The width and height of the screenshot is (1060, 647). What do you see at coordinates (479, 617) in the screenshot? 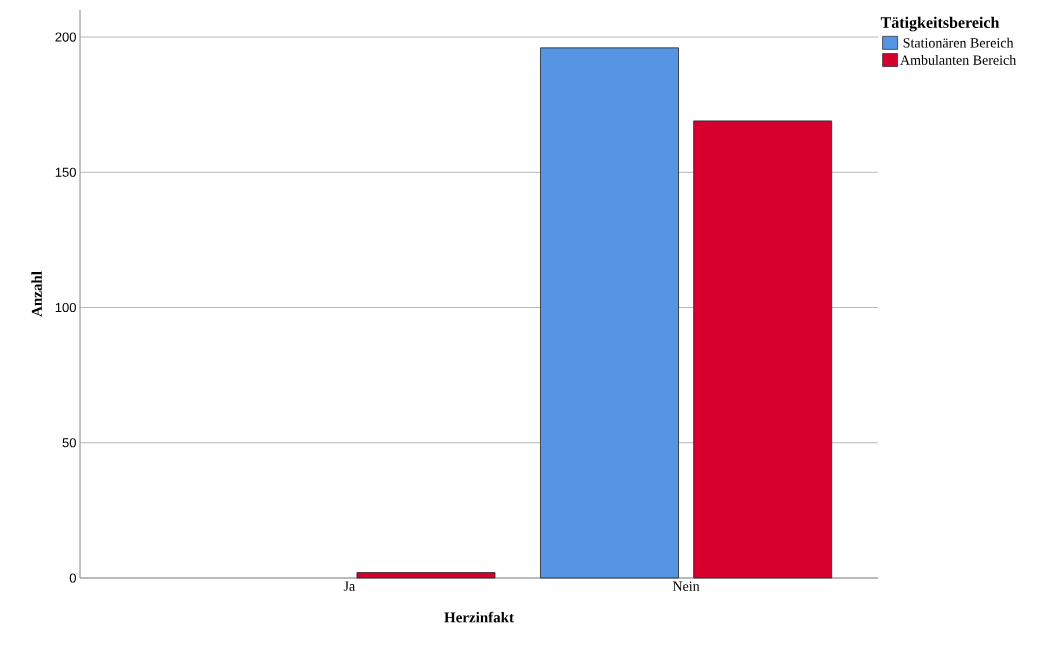
I see `x-axis-title: Herzinfakt` at bounding box center [479, 617].